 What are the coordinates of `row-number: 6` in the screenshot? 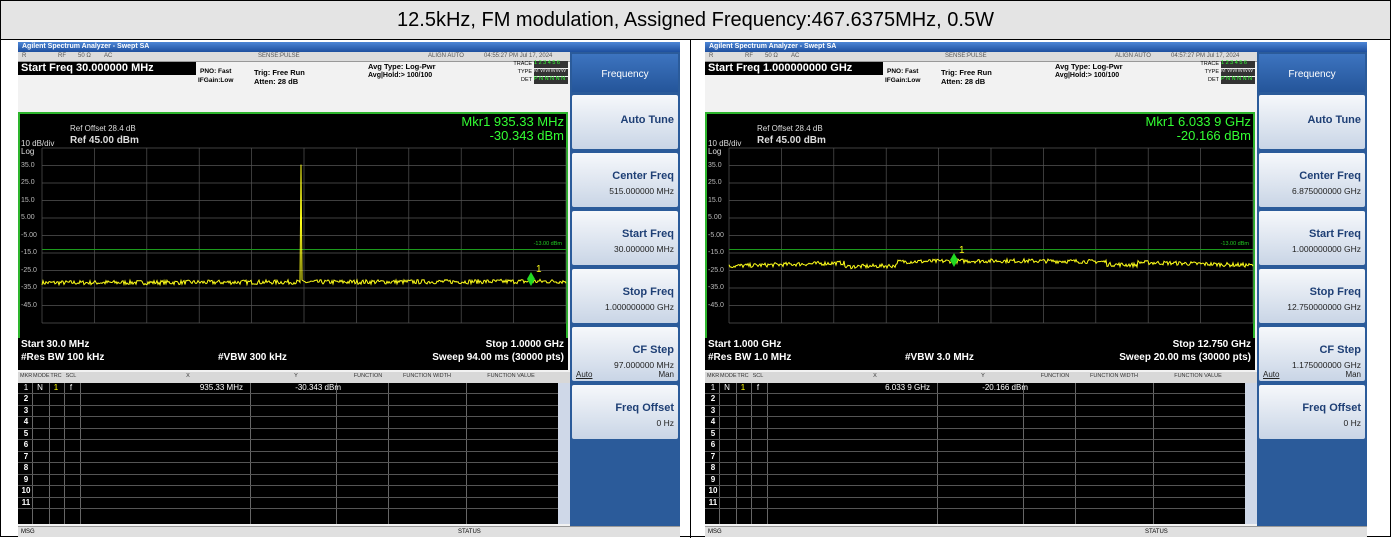 It's located at (713, 444).